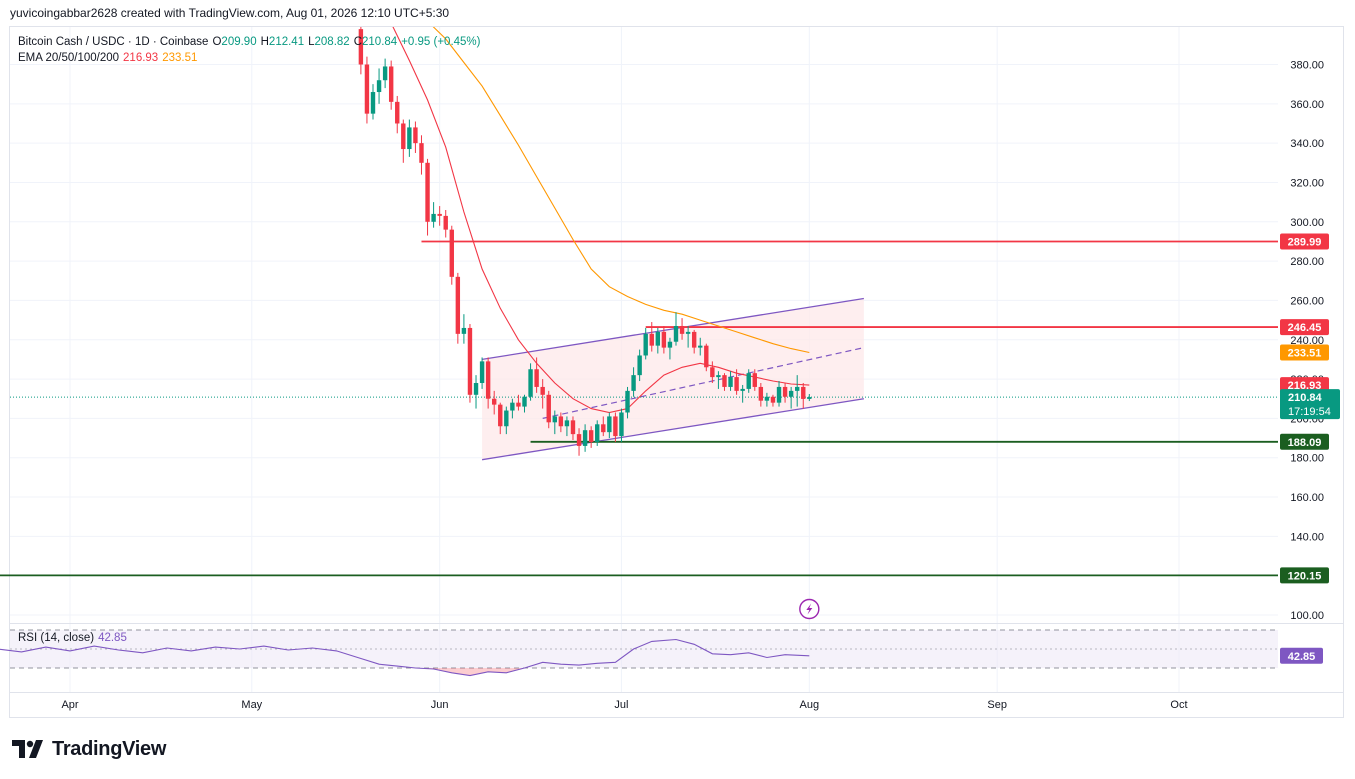 This screenshot has height=779, width=1355. I want to click on time-tick-label: Aug, so click(810, 705).